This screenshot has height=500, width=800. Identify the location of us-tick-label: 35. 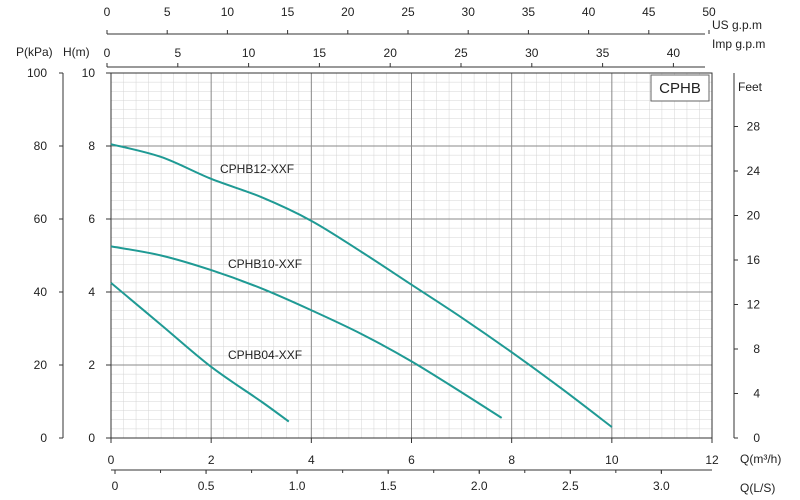
(529, 12).